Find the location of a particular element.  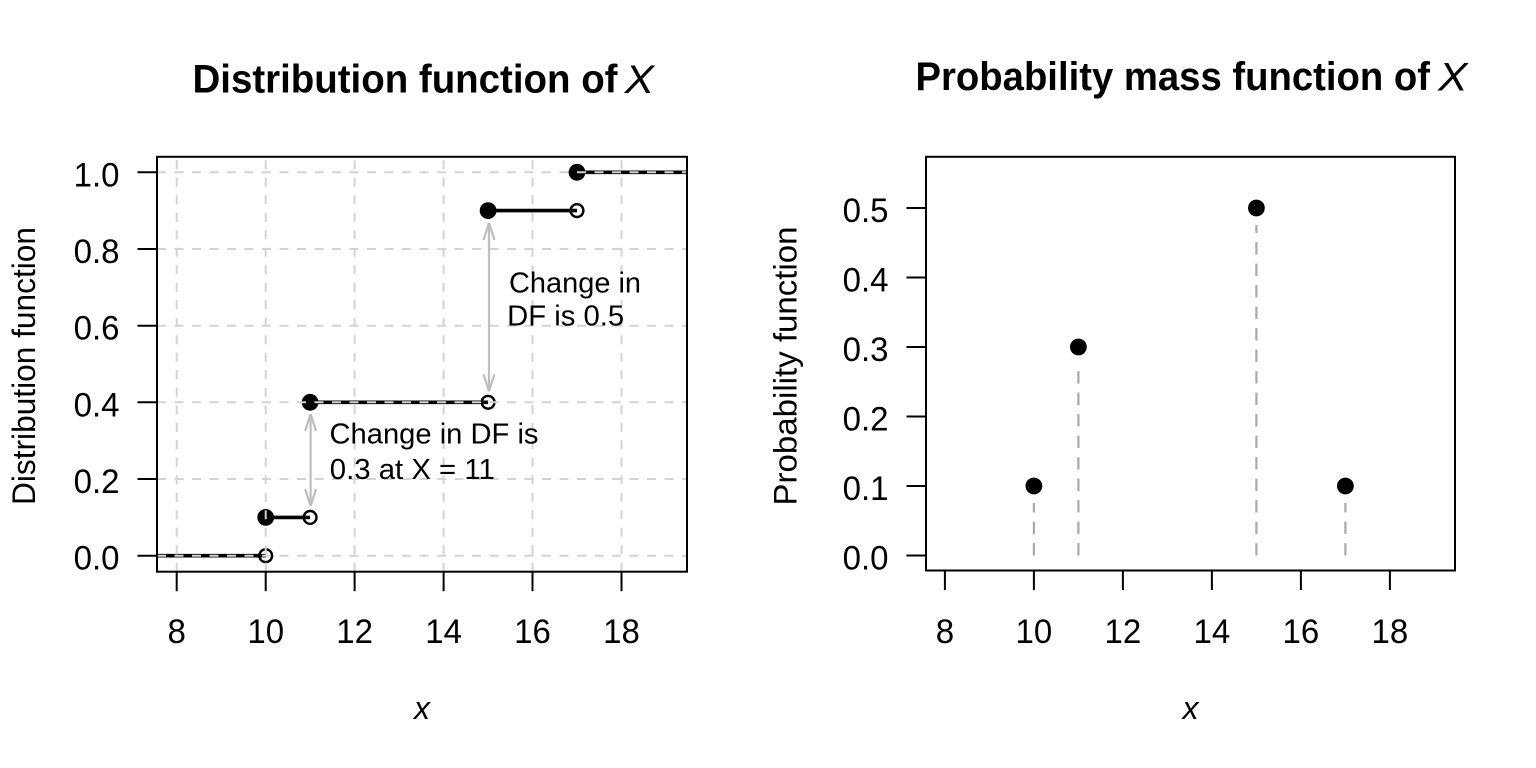

svg-text: 0.6 is located at coordinates (97, 329).